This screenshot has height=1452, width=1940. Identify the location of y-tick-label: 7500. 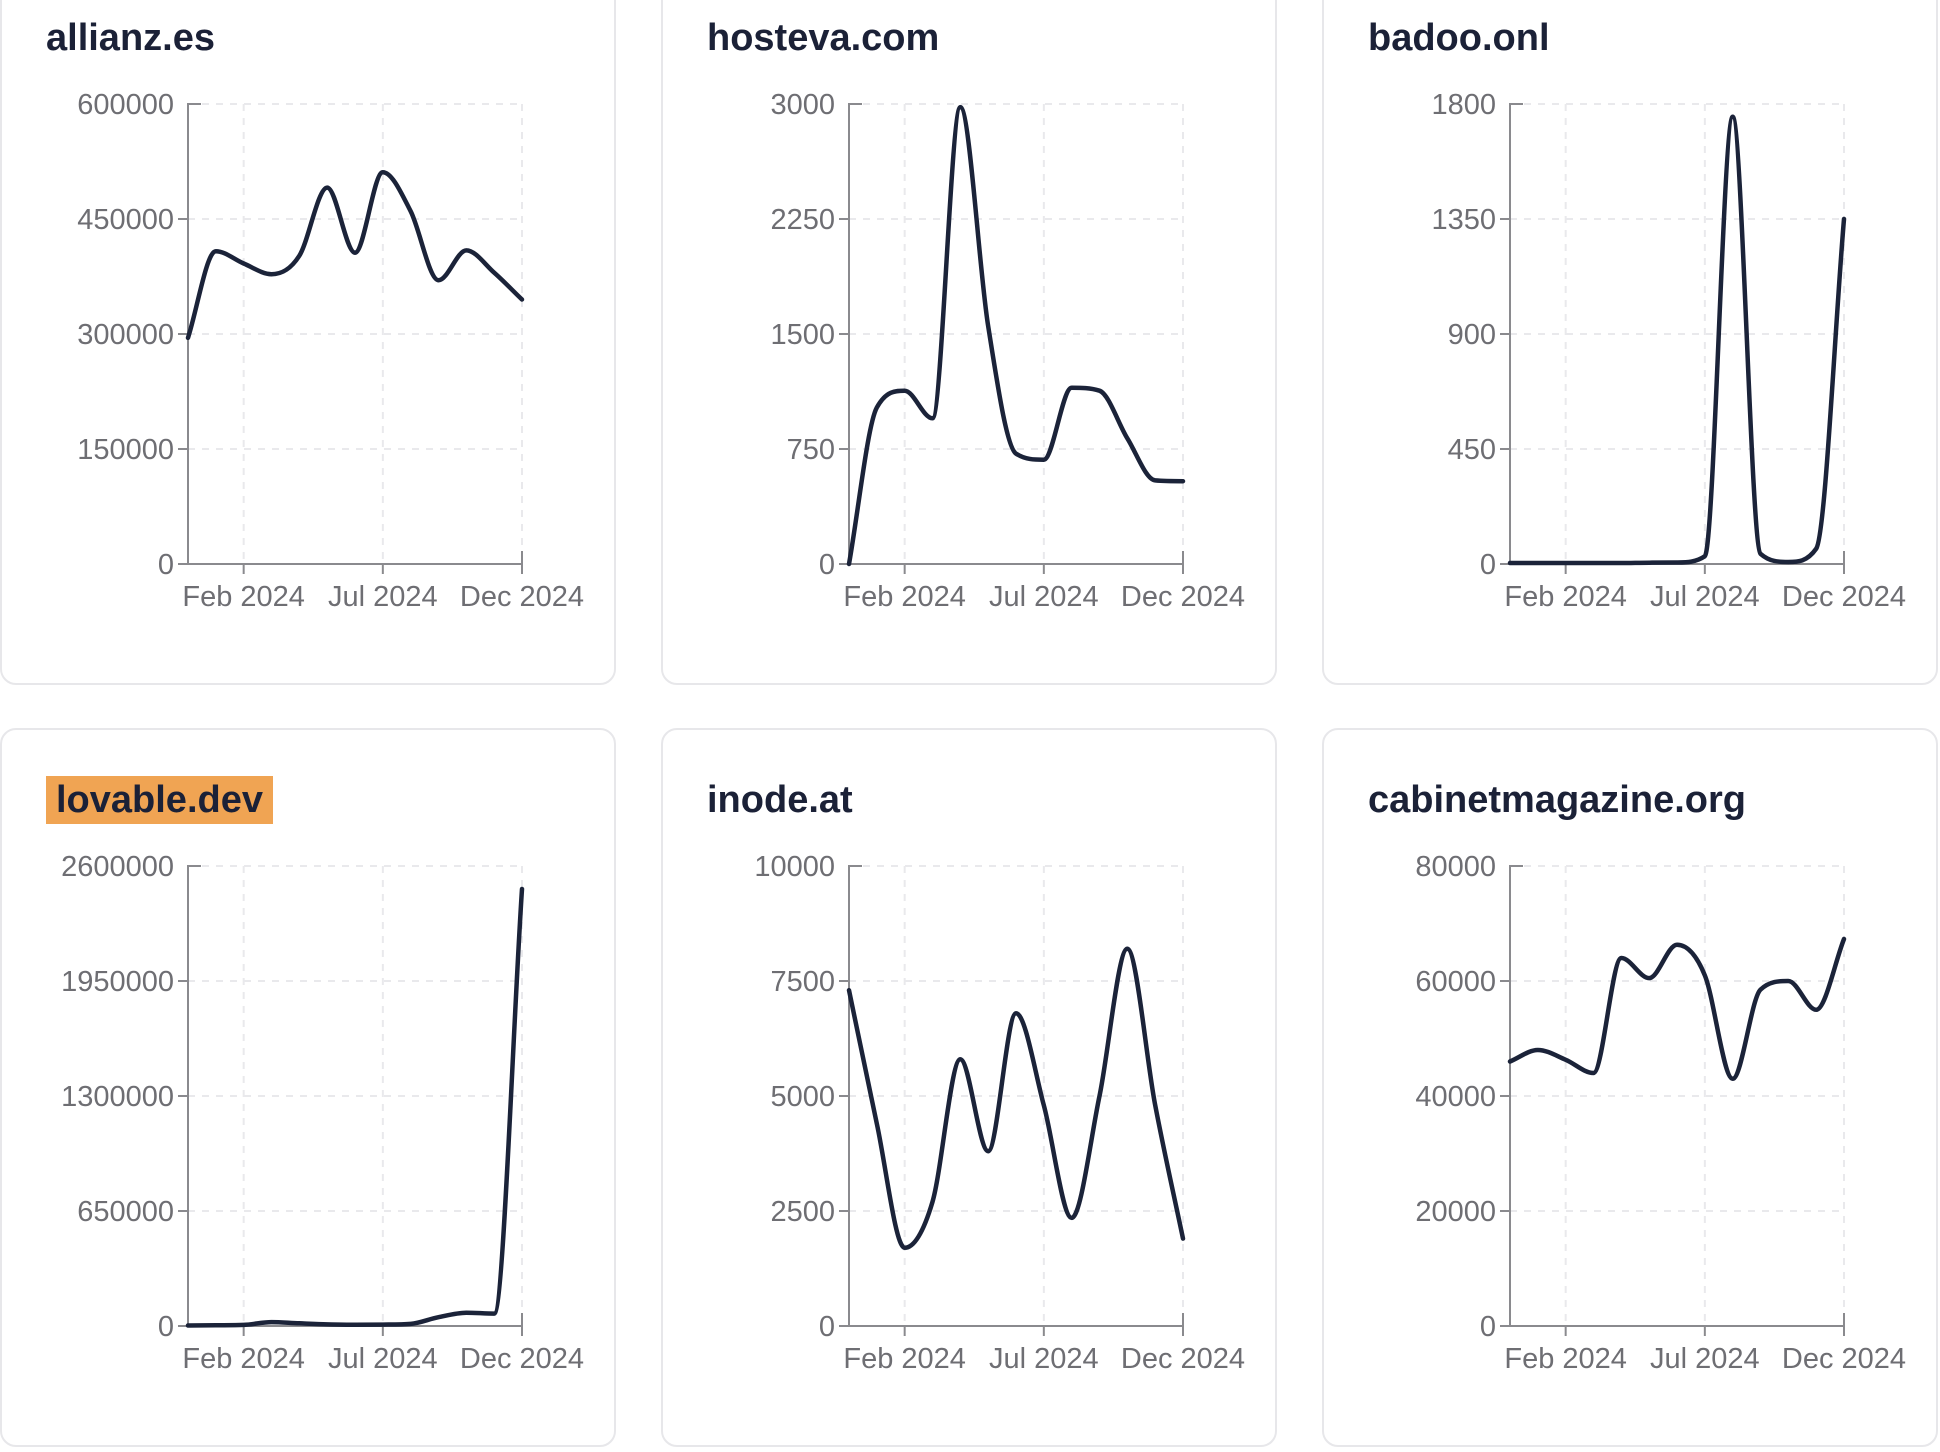
(802, 982).